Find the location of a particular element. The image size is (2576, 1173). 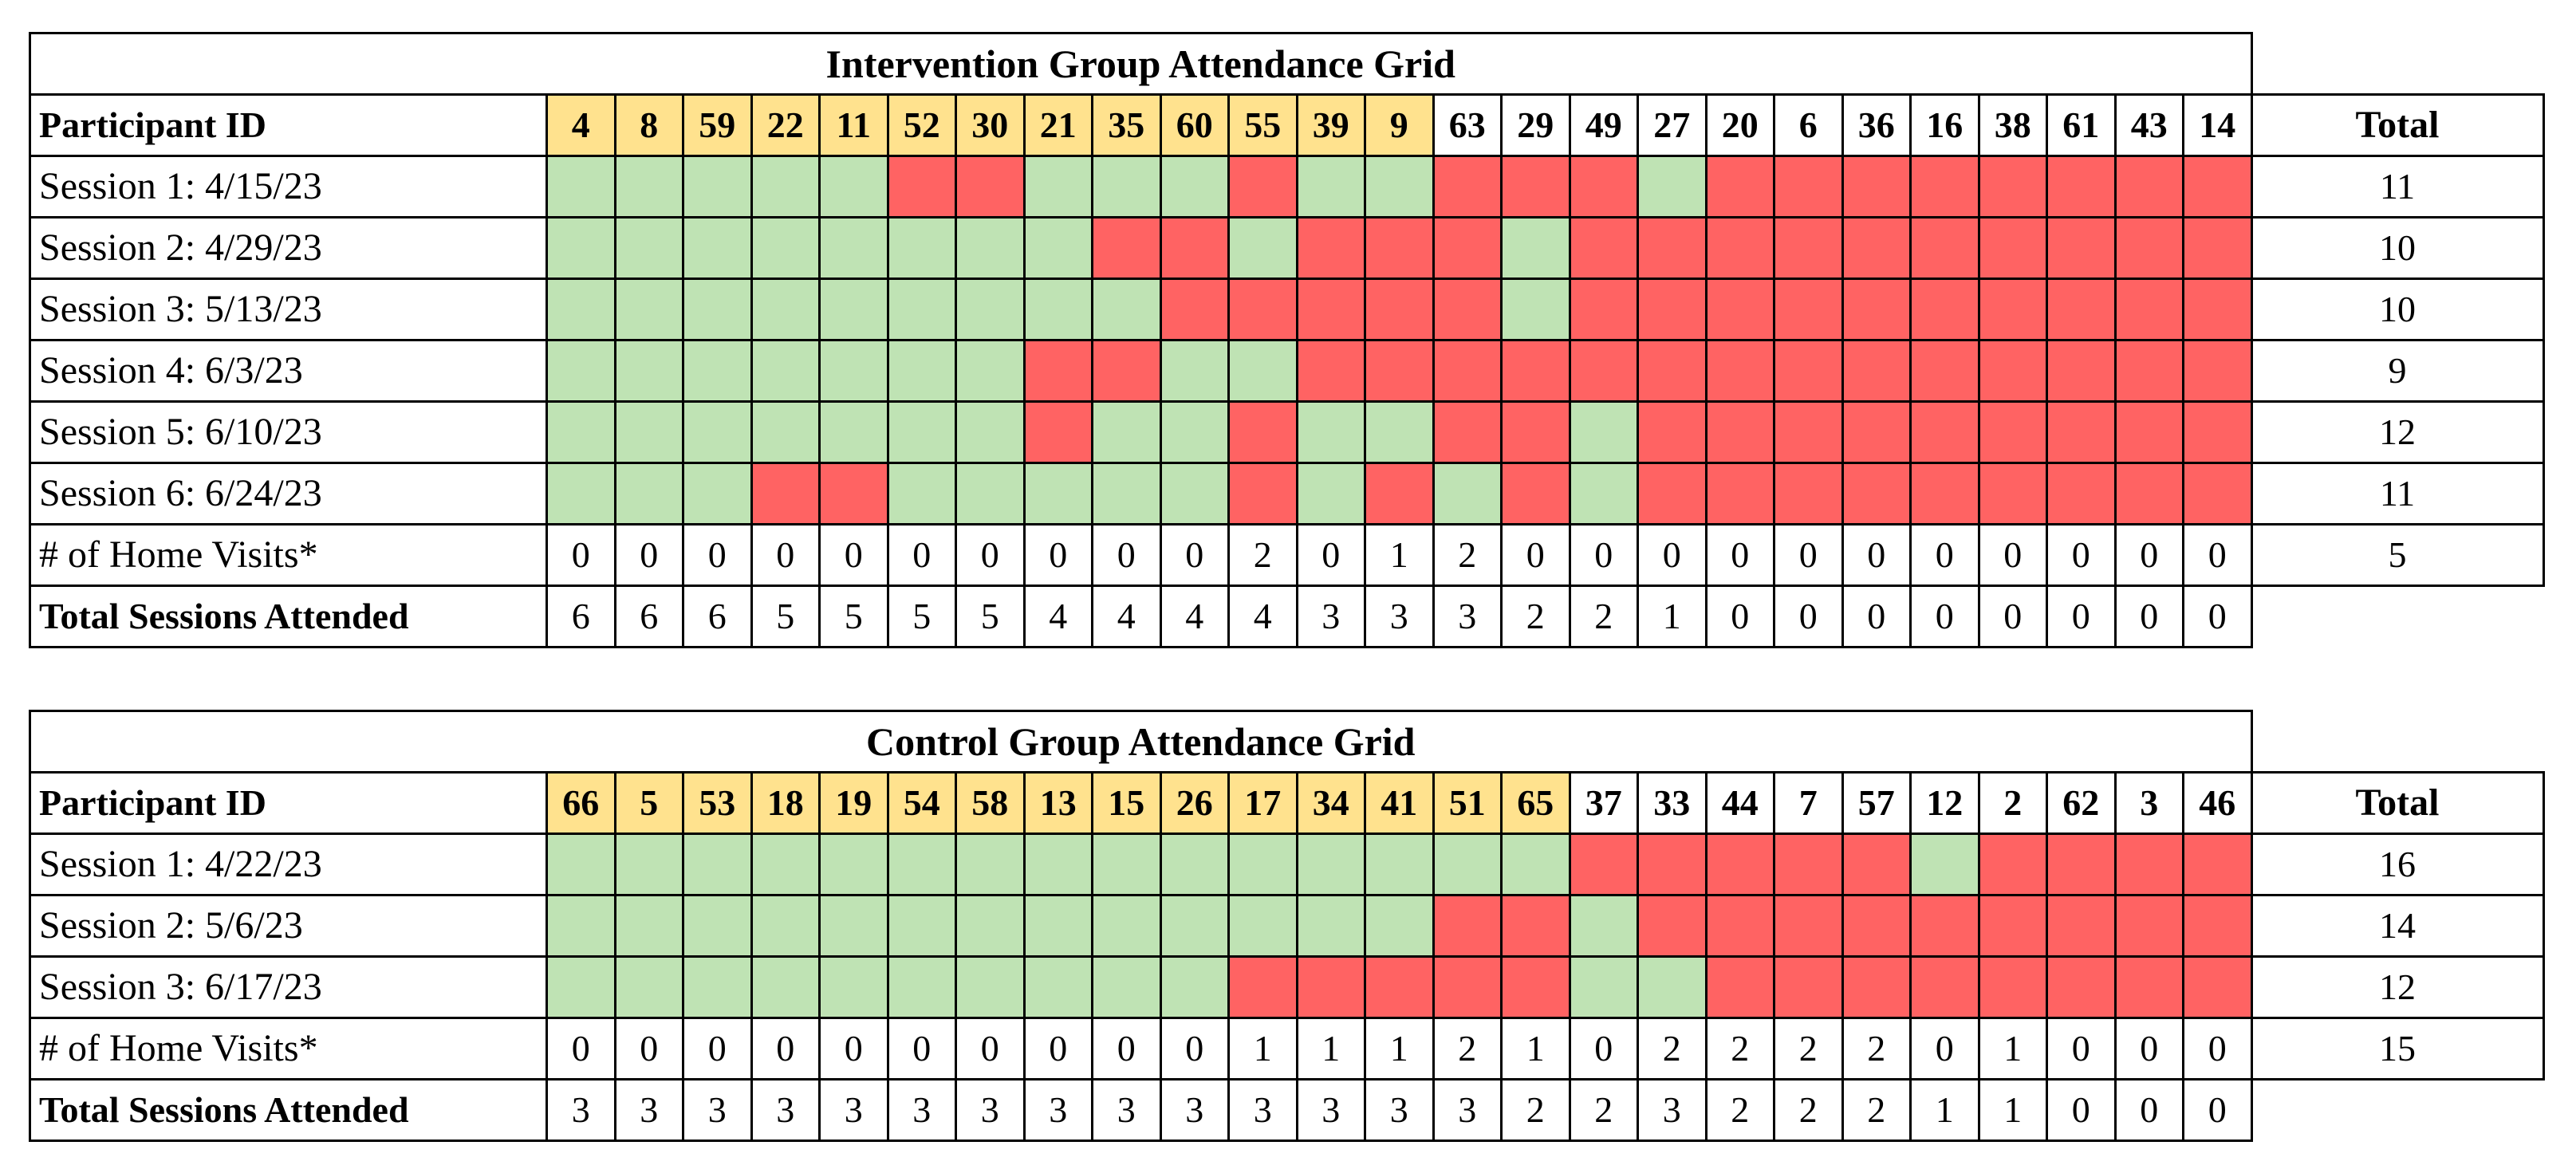

participant-id-cell: 46 is located at coordinates (2217, 803).